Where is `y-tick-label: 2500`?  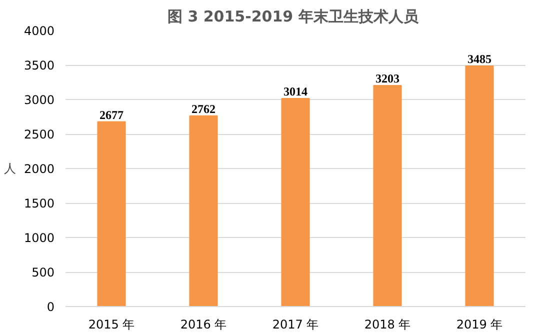
y-tick-label: 2500 is located at coordinates (39, 135).